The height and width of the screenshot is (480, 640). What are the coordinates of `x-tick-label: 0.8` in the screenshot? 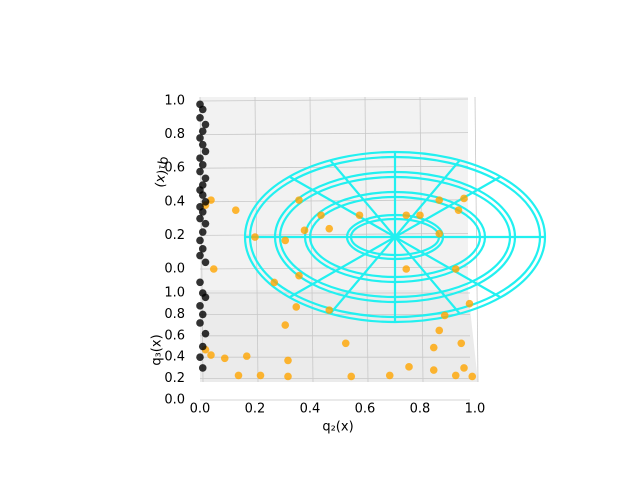 It's located at (420, 409).